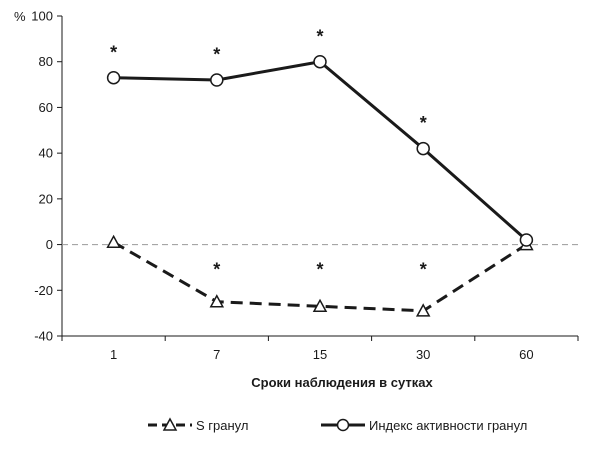  I want to click on y-tick-label: 80, so click(46, 61).